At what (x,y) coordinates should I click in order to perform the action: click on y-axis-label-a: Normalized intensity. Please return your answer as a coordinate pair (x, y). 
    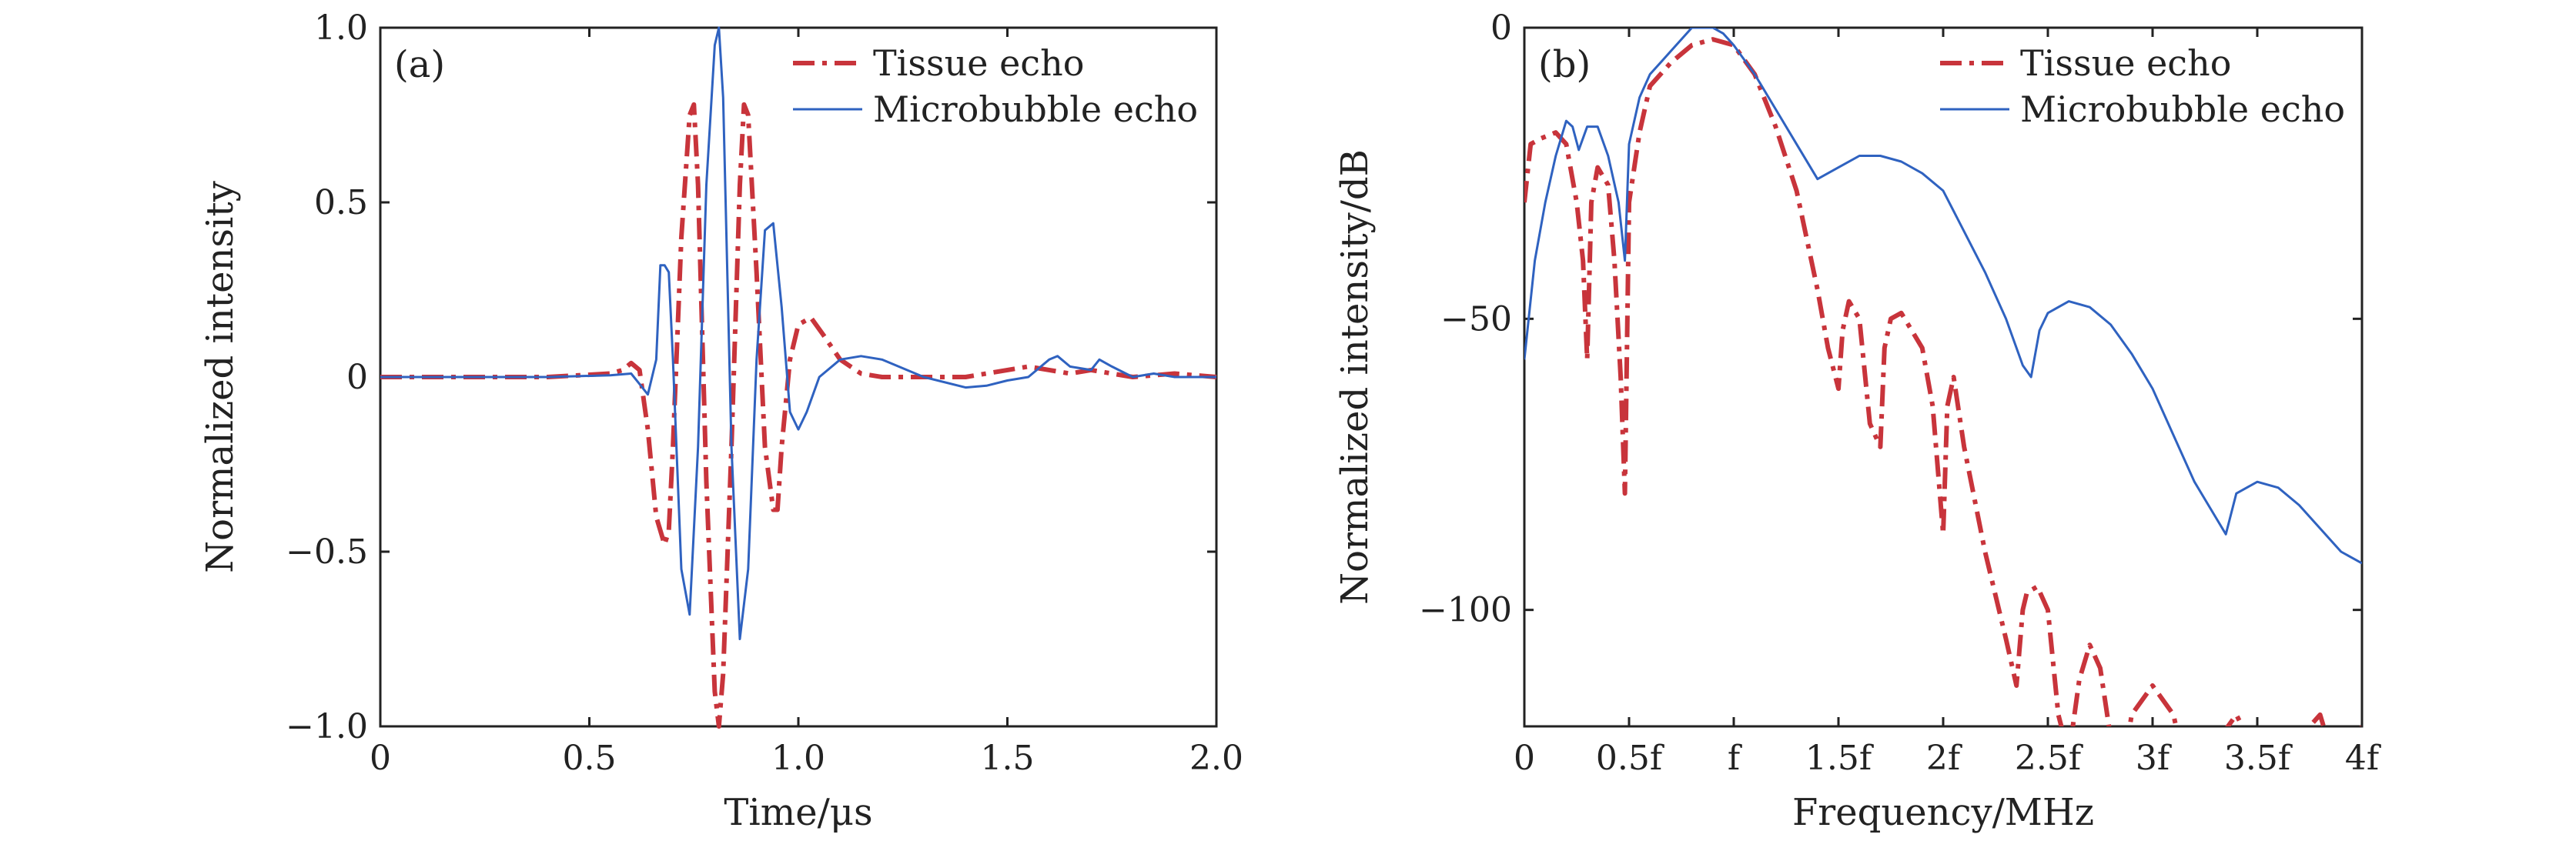
    Looking at the image, I should click on (221, 377).